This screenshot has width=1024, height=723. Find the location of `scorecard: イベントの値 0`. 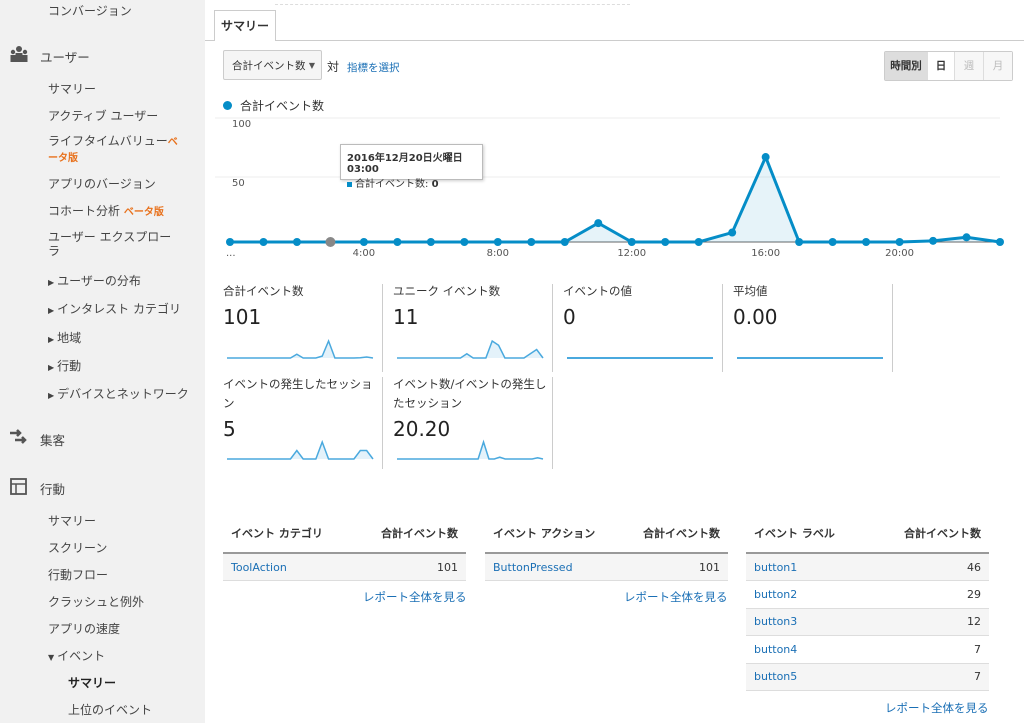

scorecard: イベントの値 0 is located at coordinates (643, 328).